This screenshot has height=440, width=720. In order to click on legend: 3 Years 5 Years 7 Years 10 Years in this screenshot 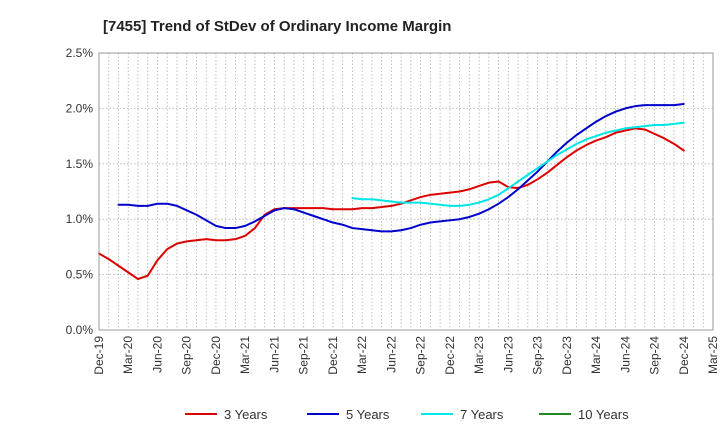, I will do `click(407, 414)`.